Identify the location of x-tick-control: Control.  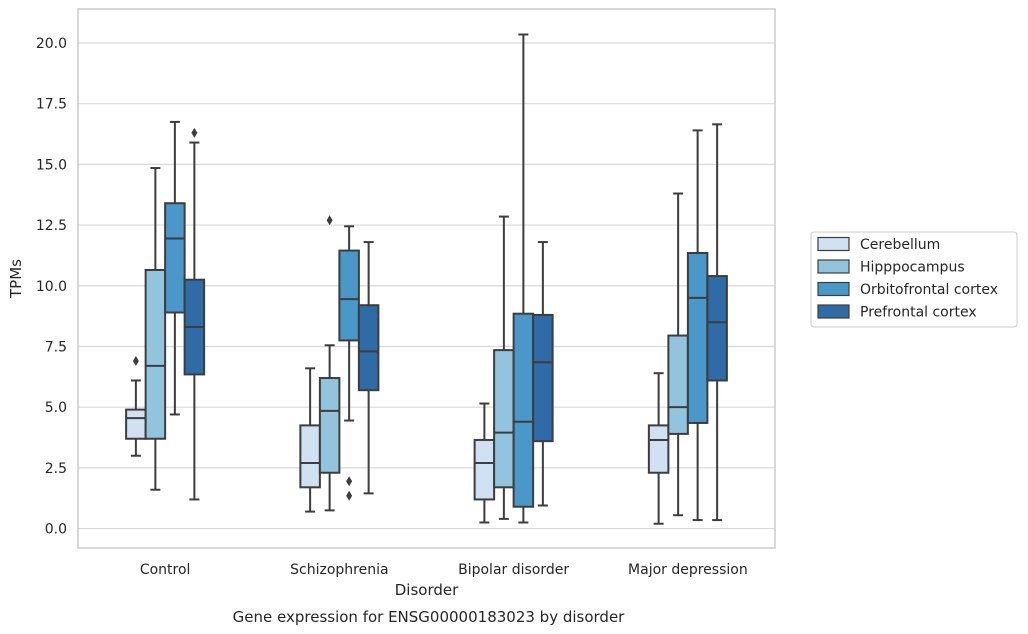
(165, 570).